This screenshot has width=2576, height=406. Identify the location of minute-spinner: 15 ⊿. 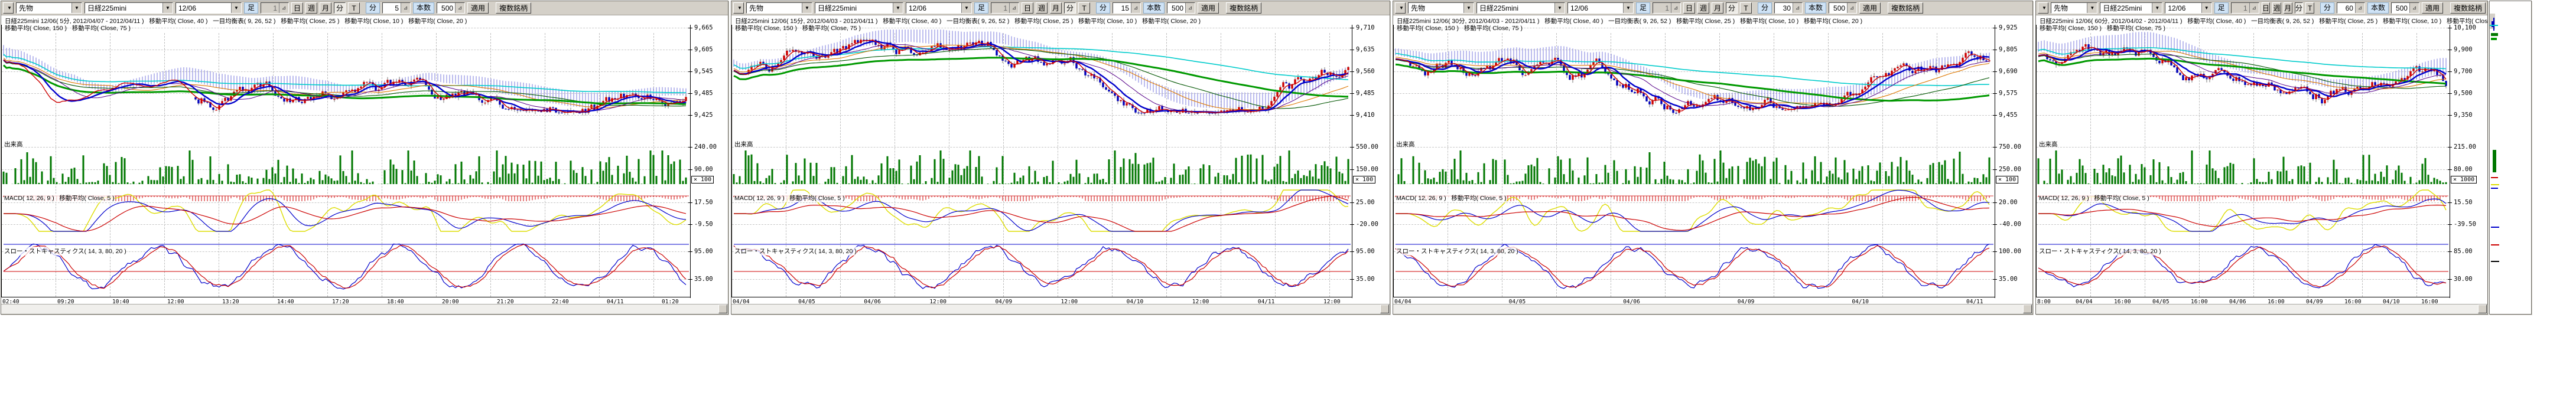
(1127, 8).